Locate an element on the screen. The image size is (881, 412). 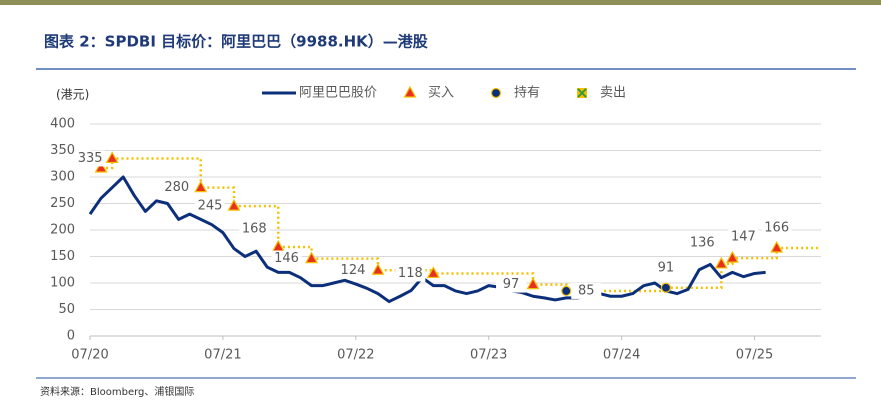
value-label: 146 is located at coordinates (286, 258).